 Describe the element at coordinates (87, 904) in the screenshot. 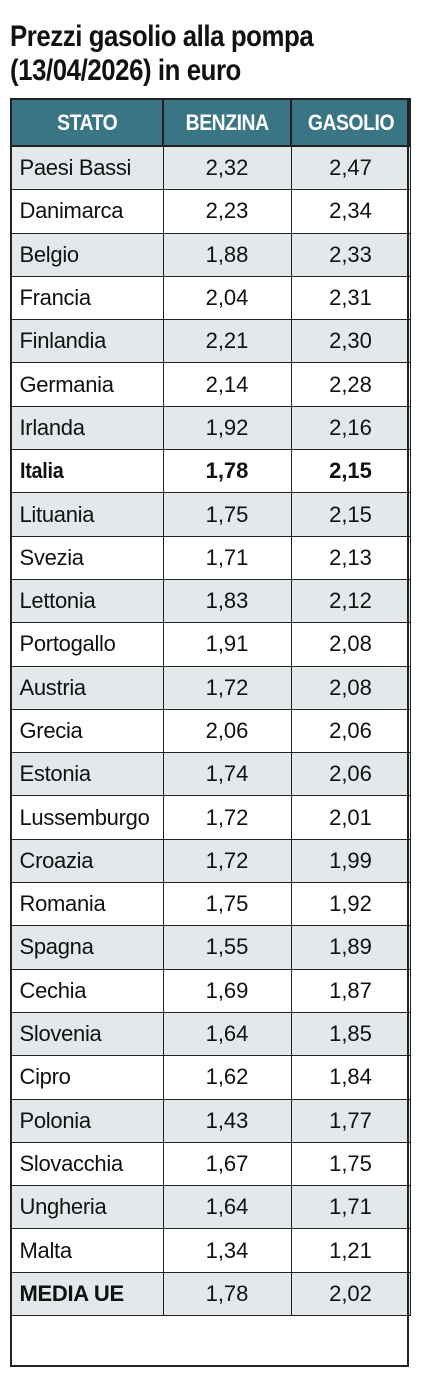

I see `cell-stato: Romania` at that location.